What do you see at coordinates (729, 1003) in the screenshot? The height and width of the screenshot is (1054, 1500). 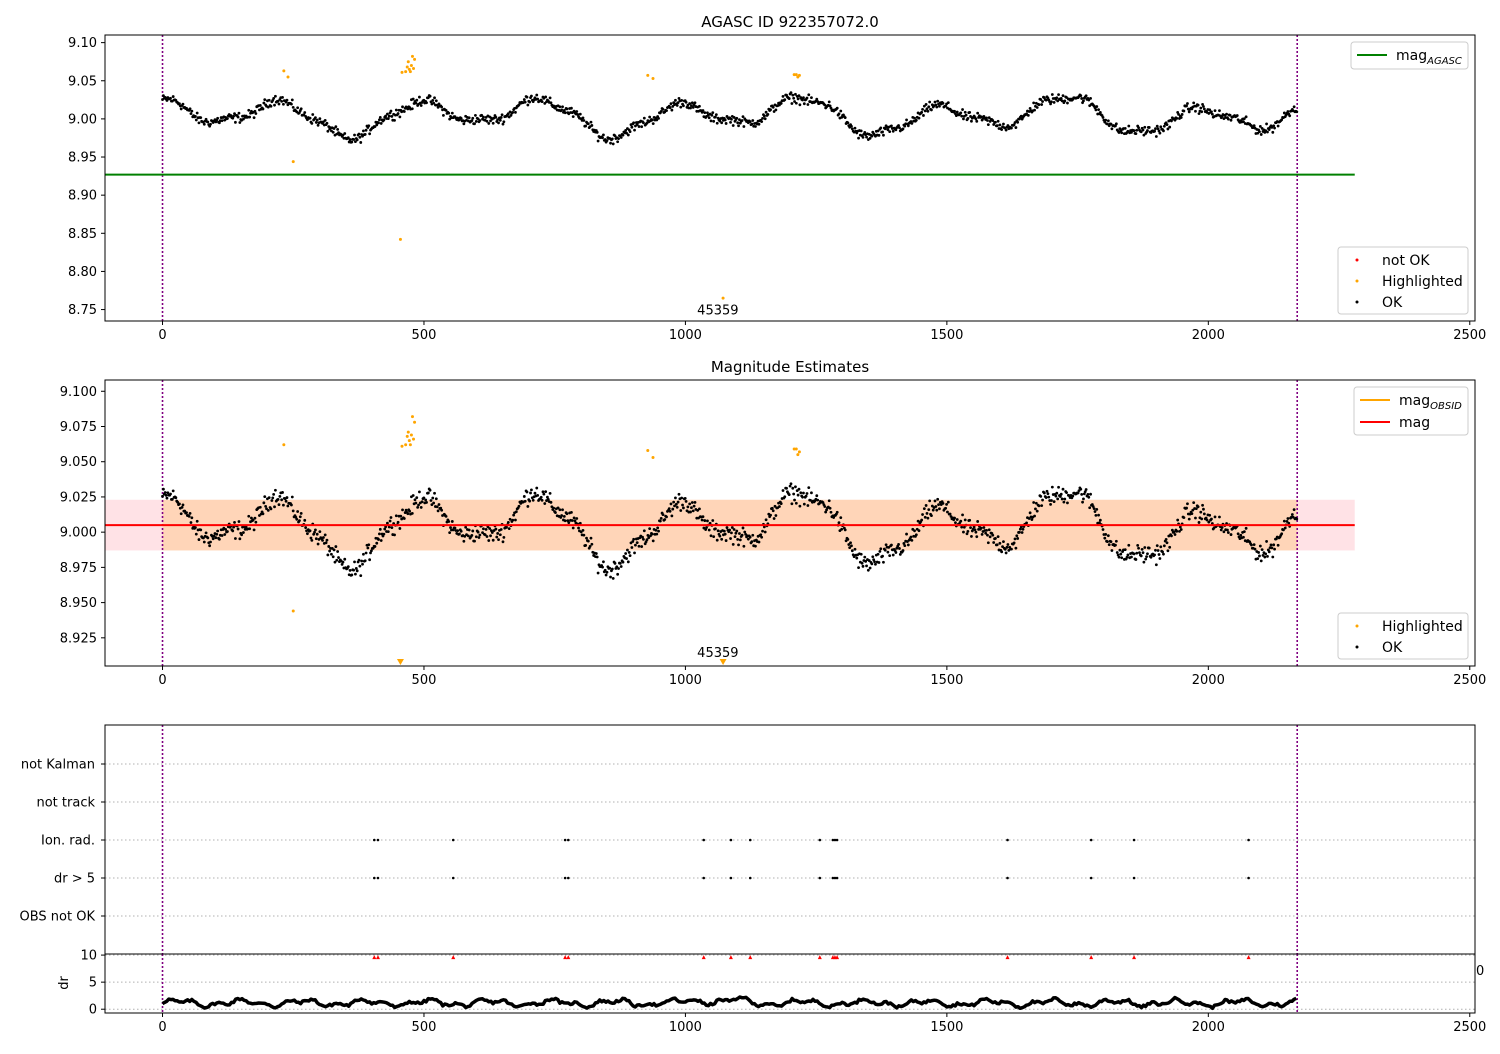 I see `dr-line` at bounding box center [729, 1003].